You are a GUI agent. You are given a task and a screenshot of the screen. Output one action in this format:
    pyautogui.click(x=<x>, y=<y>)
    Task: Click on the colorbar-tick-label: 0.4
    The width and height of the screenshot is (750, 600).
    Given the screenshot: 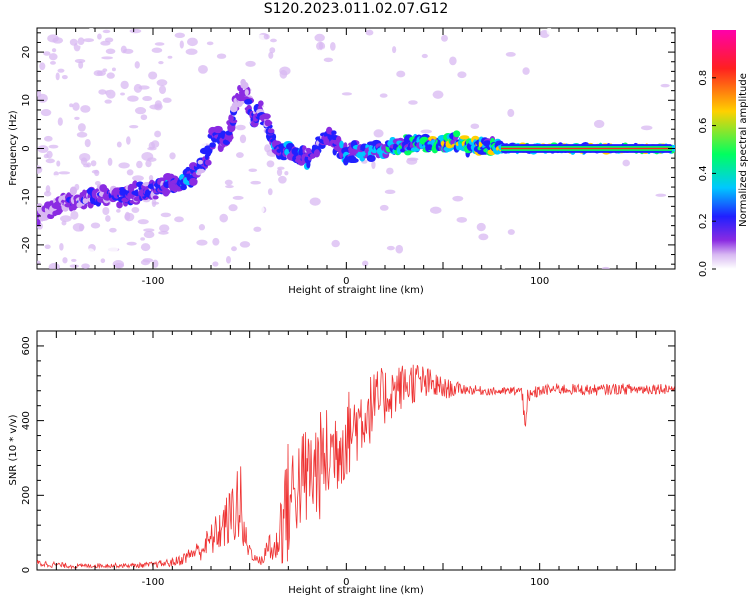 What is the action you would take?
    pyautogui.click(x=703, y=173)
    